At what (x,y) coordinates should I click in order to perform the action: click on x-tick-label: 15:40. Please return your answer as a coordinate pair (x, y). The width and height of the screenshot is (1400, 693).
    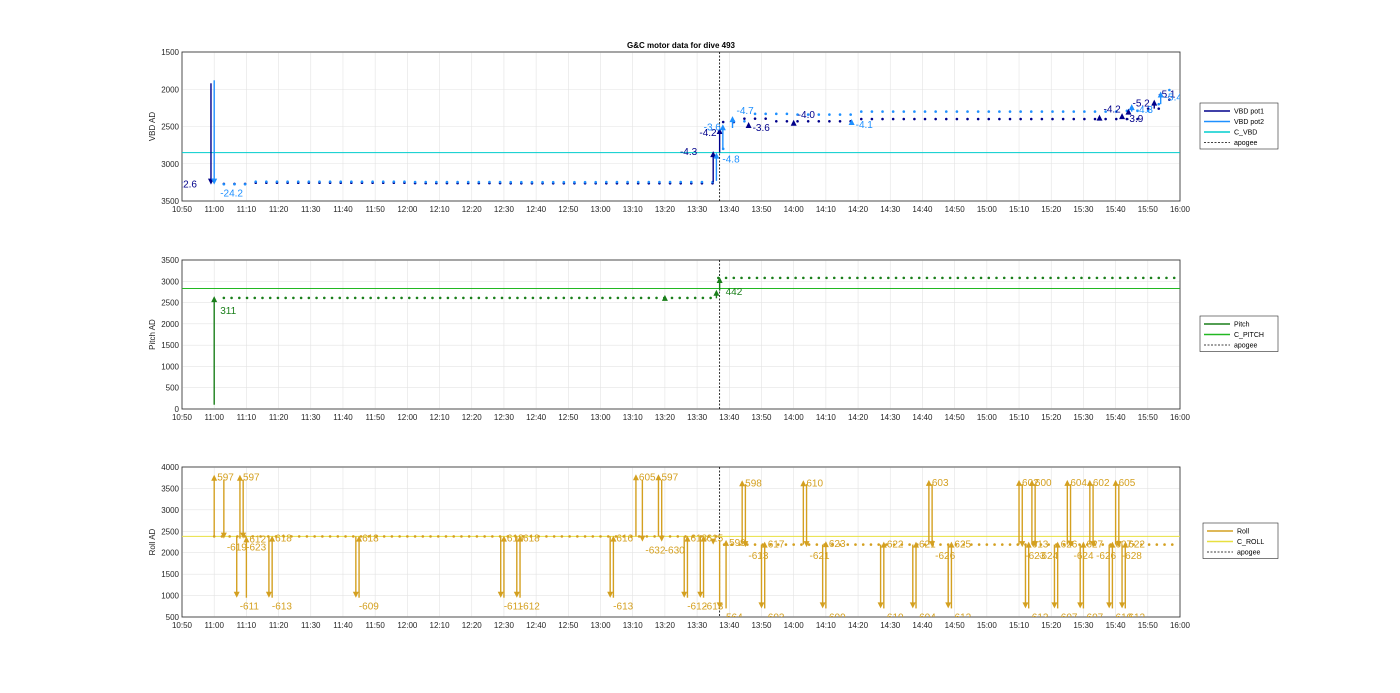
    Looking at the image, I should click on (1116, 209).